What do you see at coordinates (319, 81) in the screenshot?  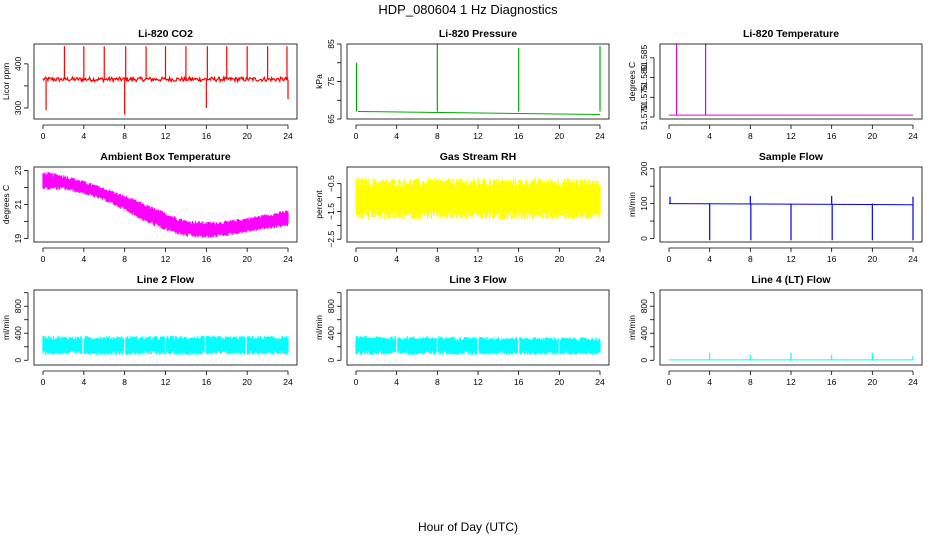 I see `y-axis-label: kPa` at bounding box center [319, 81].